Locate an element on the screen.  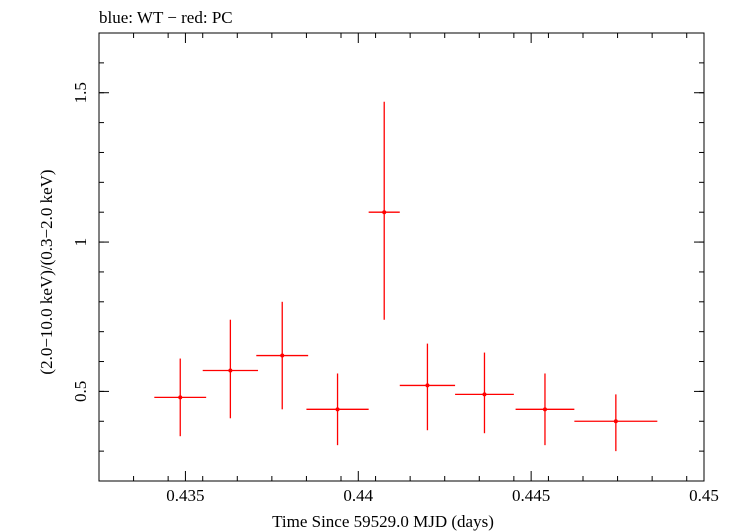
x-tick-label: 0.445 is located at coordinates (531, 495).